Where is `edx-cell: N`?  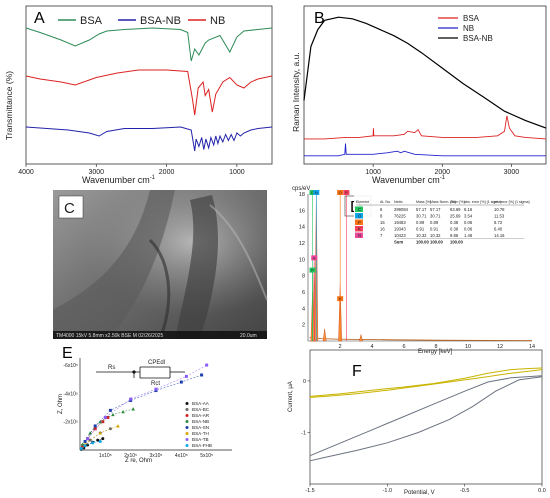 edx-cell: N is located at coordinates (359, 235).